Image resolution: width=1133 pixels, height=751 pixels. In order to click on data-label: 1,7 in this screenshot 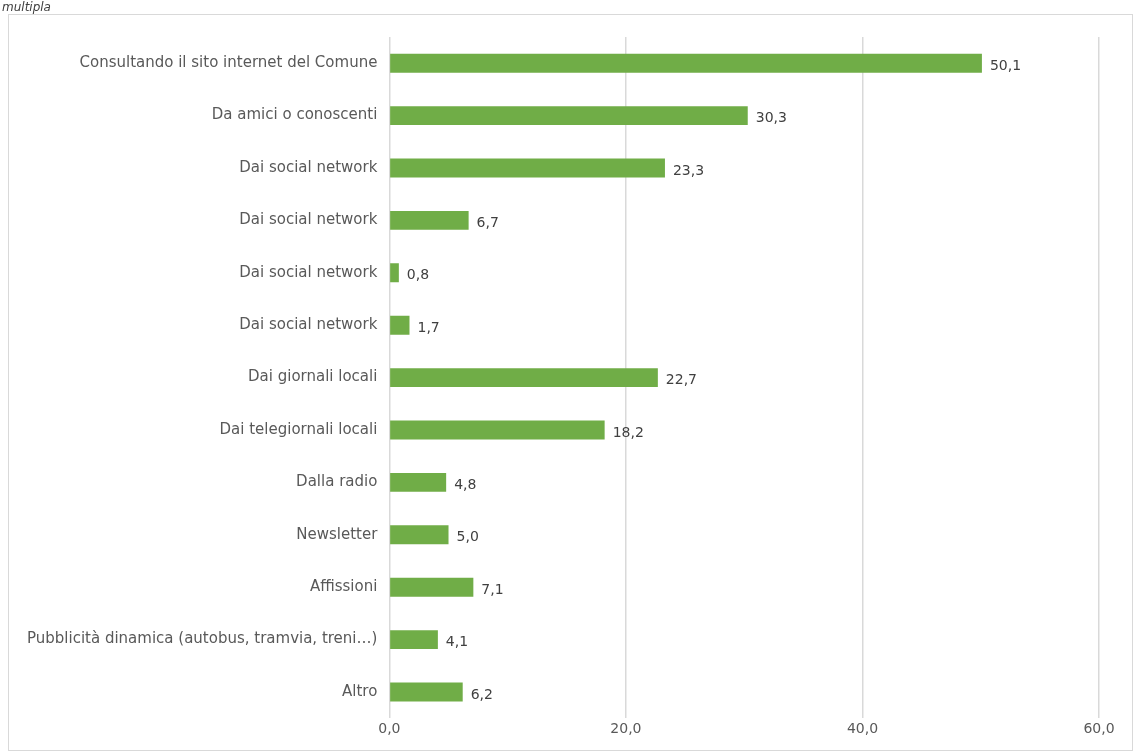, I will do `click(428, 326)`.